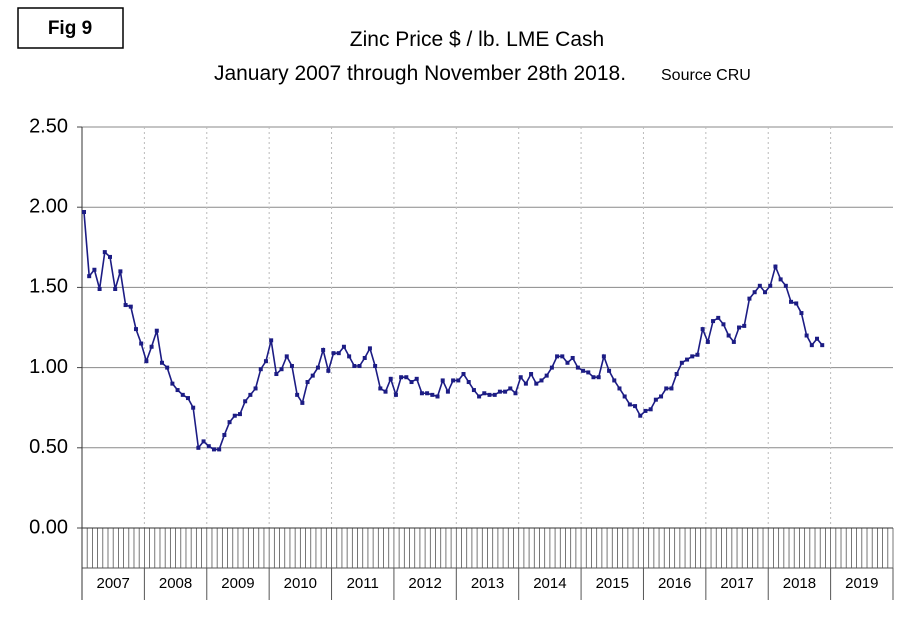  I want to click on figure-label: Fig 9, so click(70, 28).